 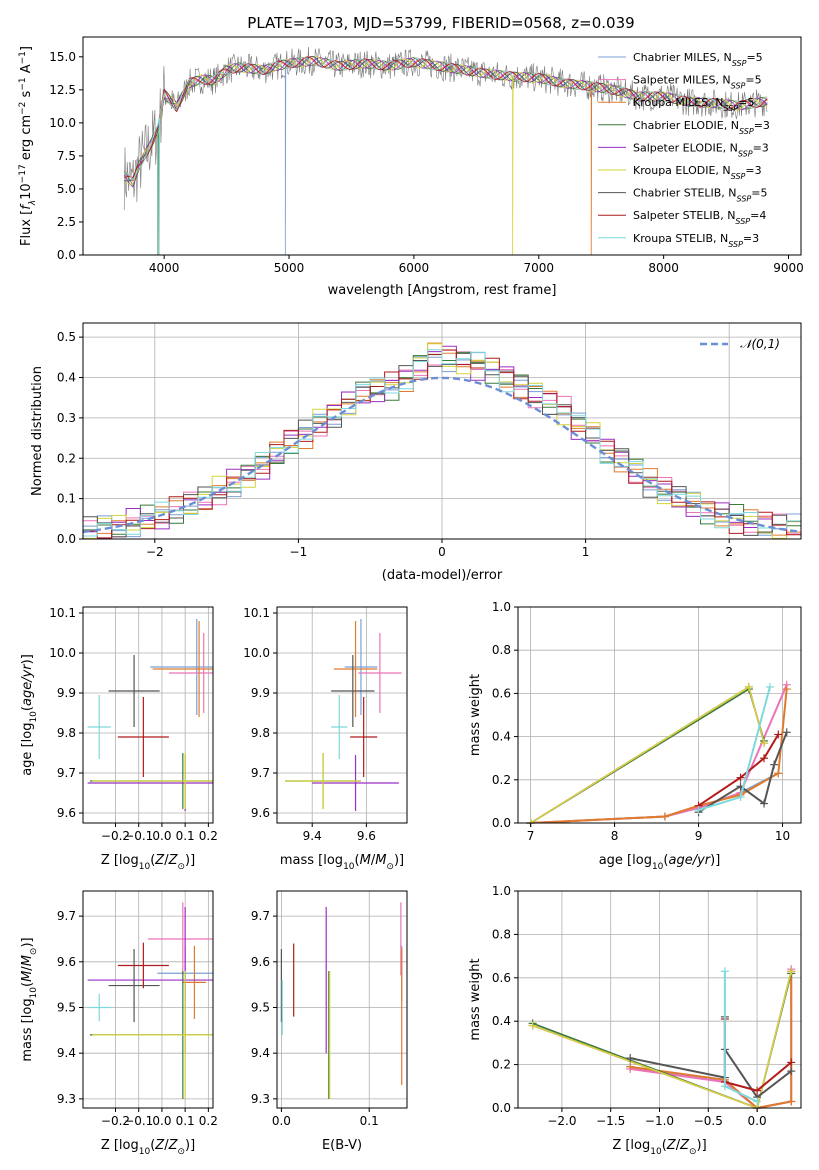 I want to click on x-tick-label: −1, so click(x=299, y=552).